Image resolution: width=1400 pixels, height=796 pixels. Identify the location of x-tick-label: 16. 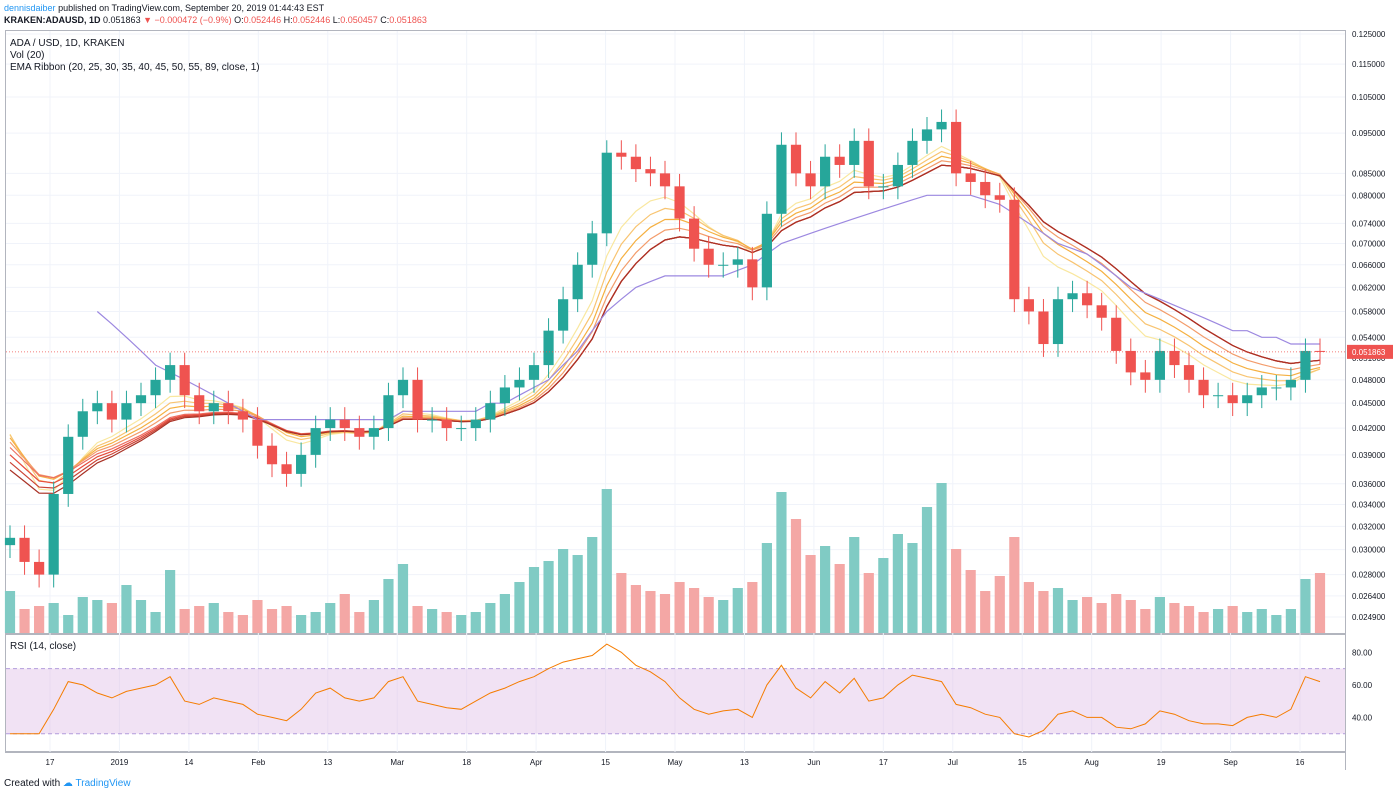
(1300, 762).